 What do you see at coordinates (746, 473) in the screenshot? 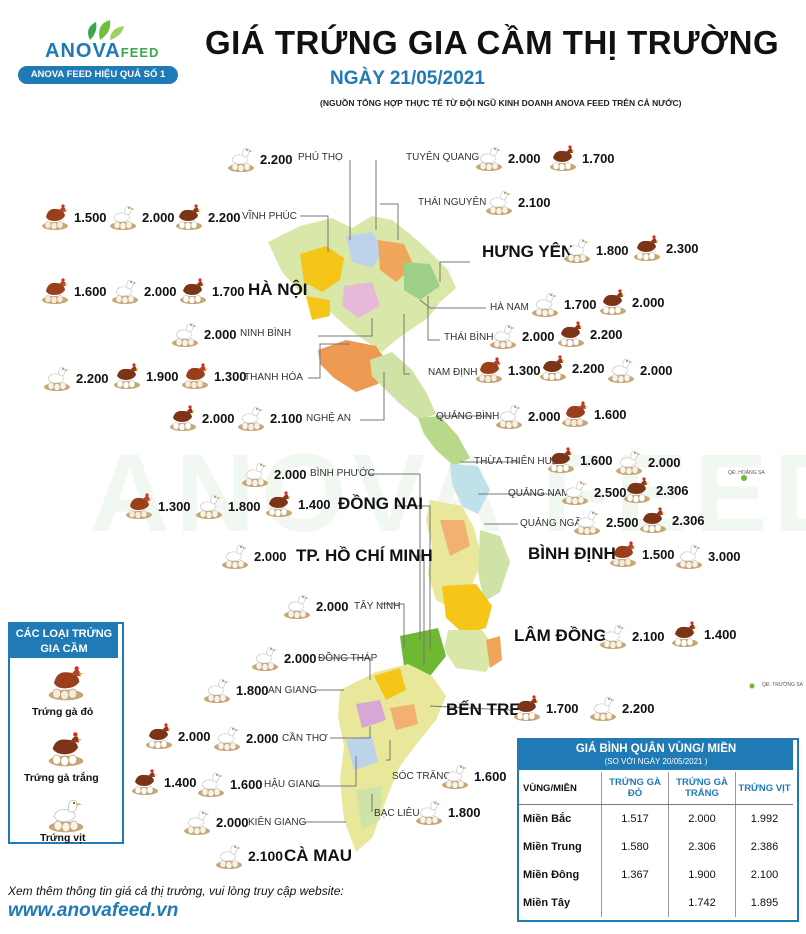
I see `hoang-sa-label: QĐ. HOÀNG SA` at bounding box center [746, 473].